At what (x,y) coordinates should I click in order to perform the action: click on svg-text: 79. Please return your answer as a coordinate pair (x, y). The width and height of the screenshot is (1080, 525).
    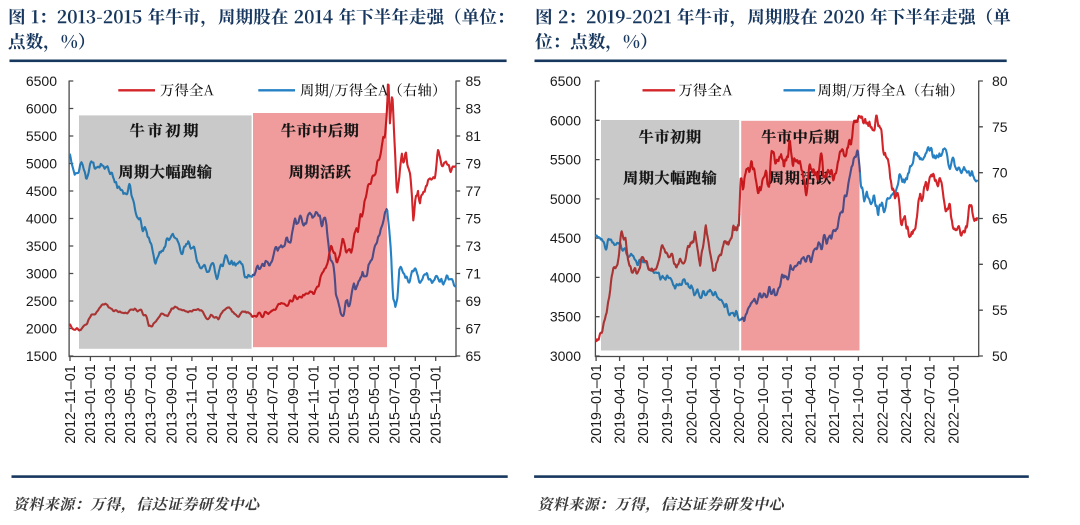
    Looking at the image, I should click on (474, 164).